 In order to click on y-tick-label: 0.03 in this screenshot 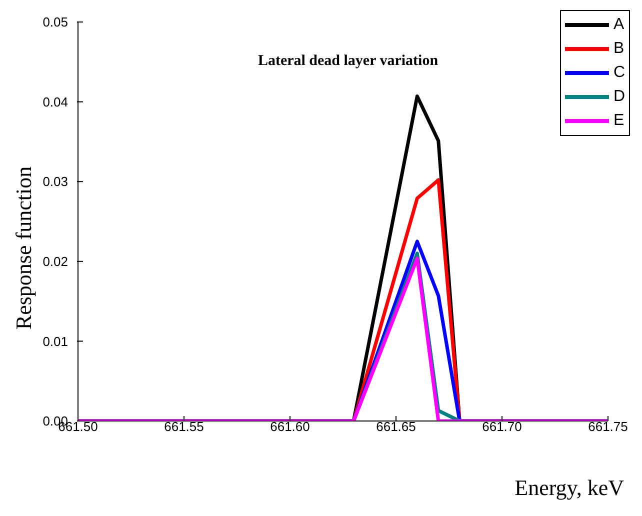, I will do `click(55, 182)`.